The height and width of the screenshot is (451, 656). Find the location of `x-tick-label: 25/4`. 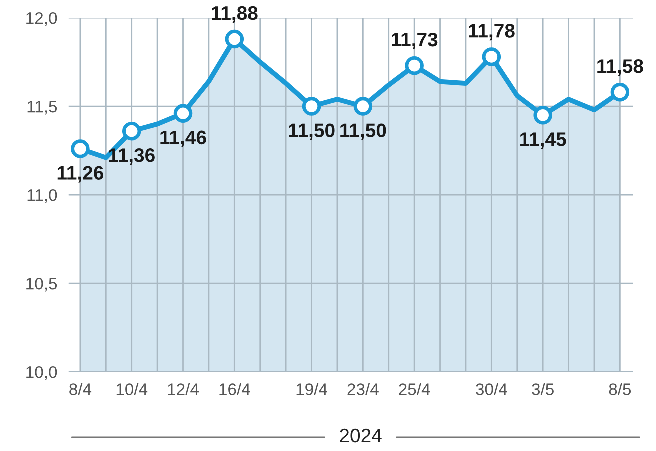

x-tick-label: 25/4 is located at coordinates (414, 389).